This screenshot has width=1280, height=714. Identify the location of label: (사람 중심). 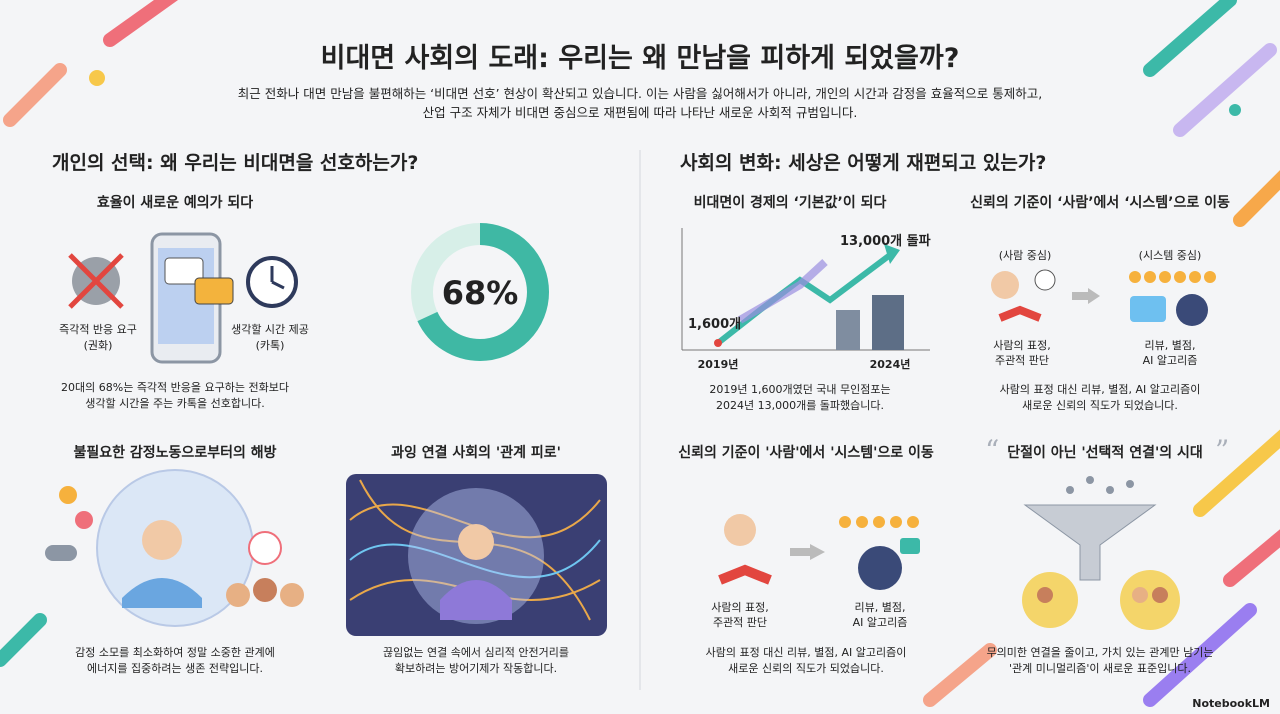
(1025, 255).